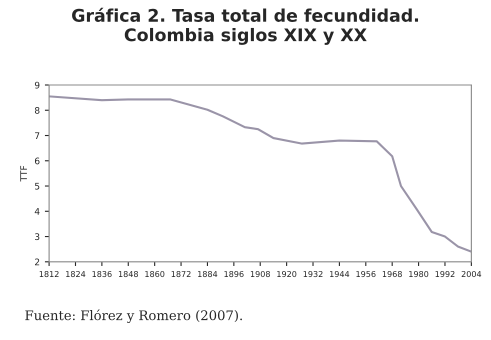  What do you see at coordinates (208, 274) in the screenshot?
I see `x-tick-label: 1884` at bounding box center [208, 274].